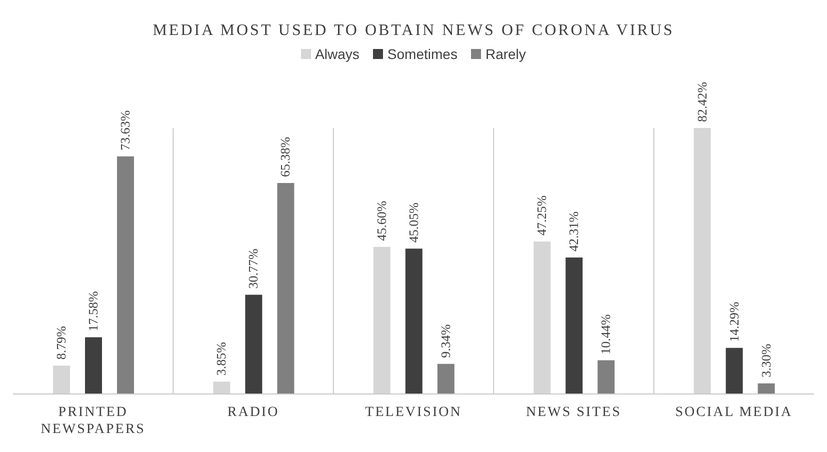 The width and height of the screenshot is (827, 452). What do you see at coordinates (734, 412) in the screenshot?
I see `x-tick-label: SOCIAL MEDIA` at bounding box center [734, 412].